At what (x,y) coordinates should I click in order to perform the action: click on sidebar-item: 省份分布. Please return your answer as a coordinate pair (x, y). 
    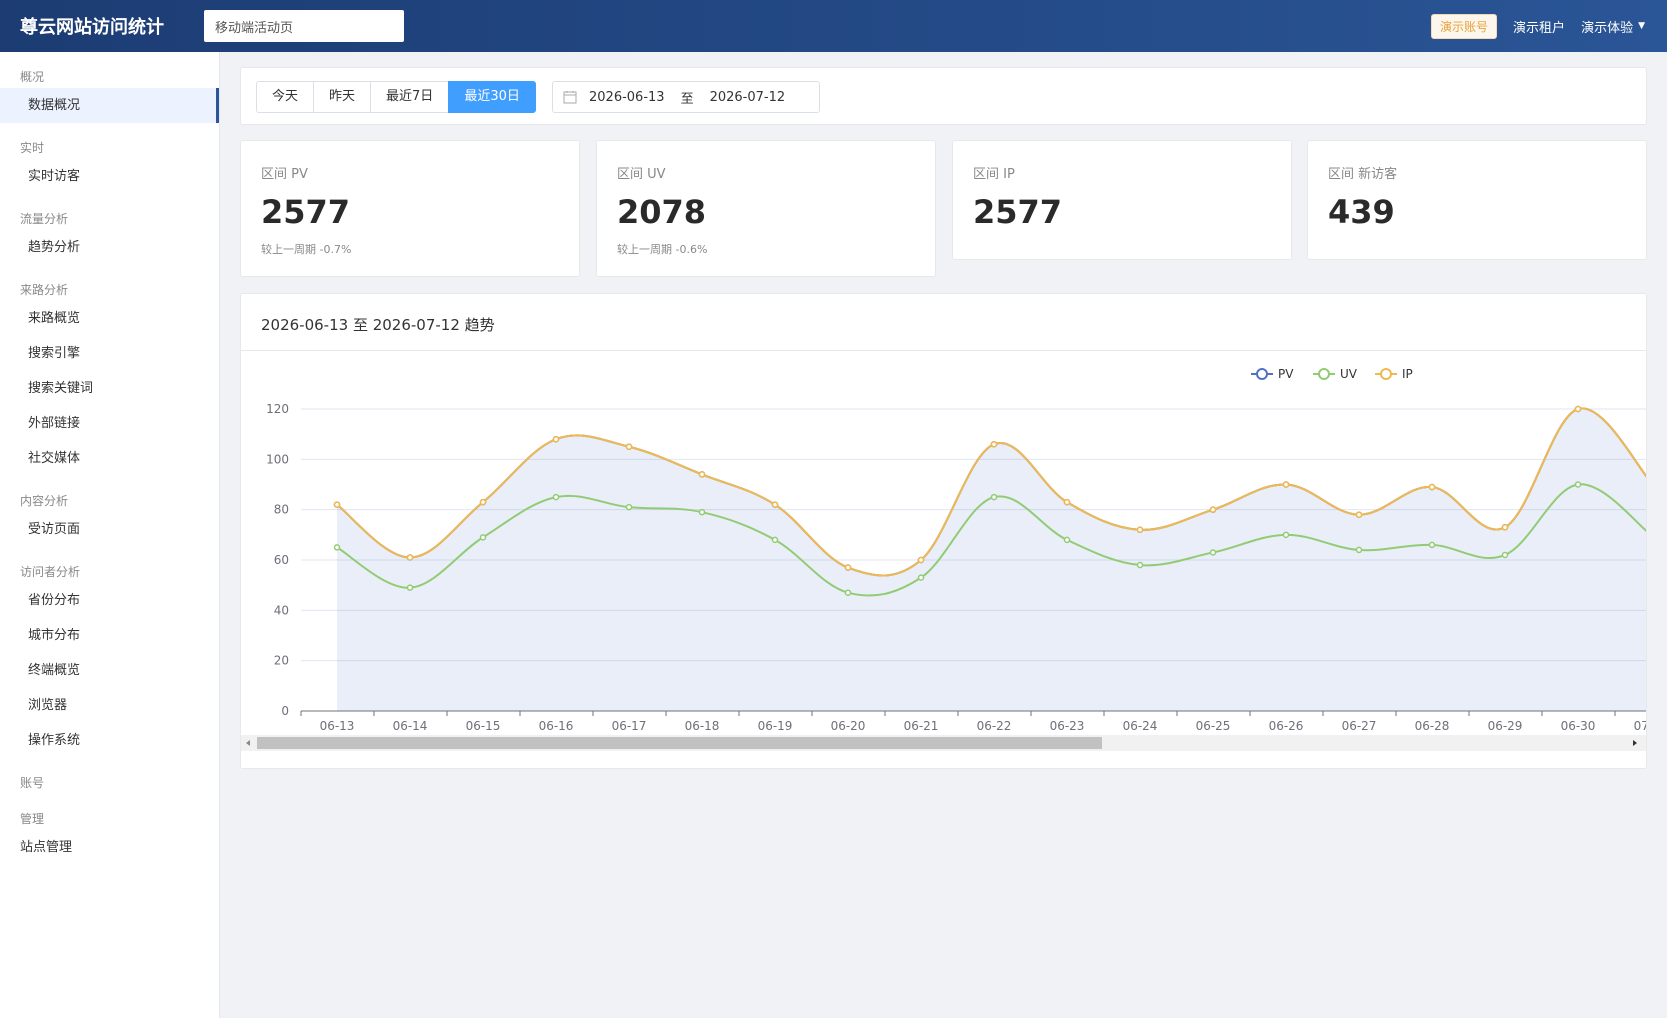
    Looking at the image, I should click on (54, 600).